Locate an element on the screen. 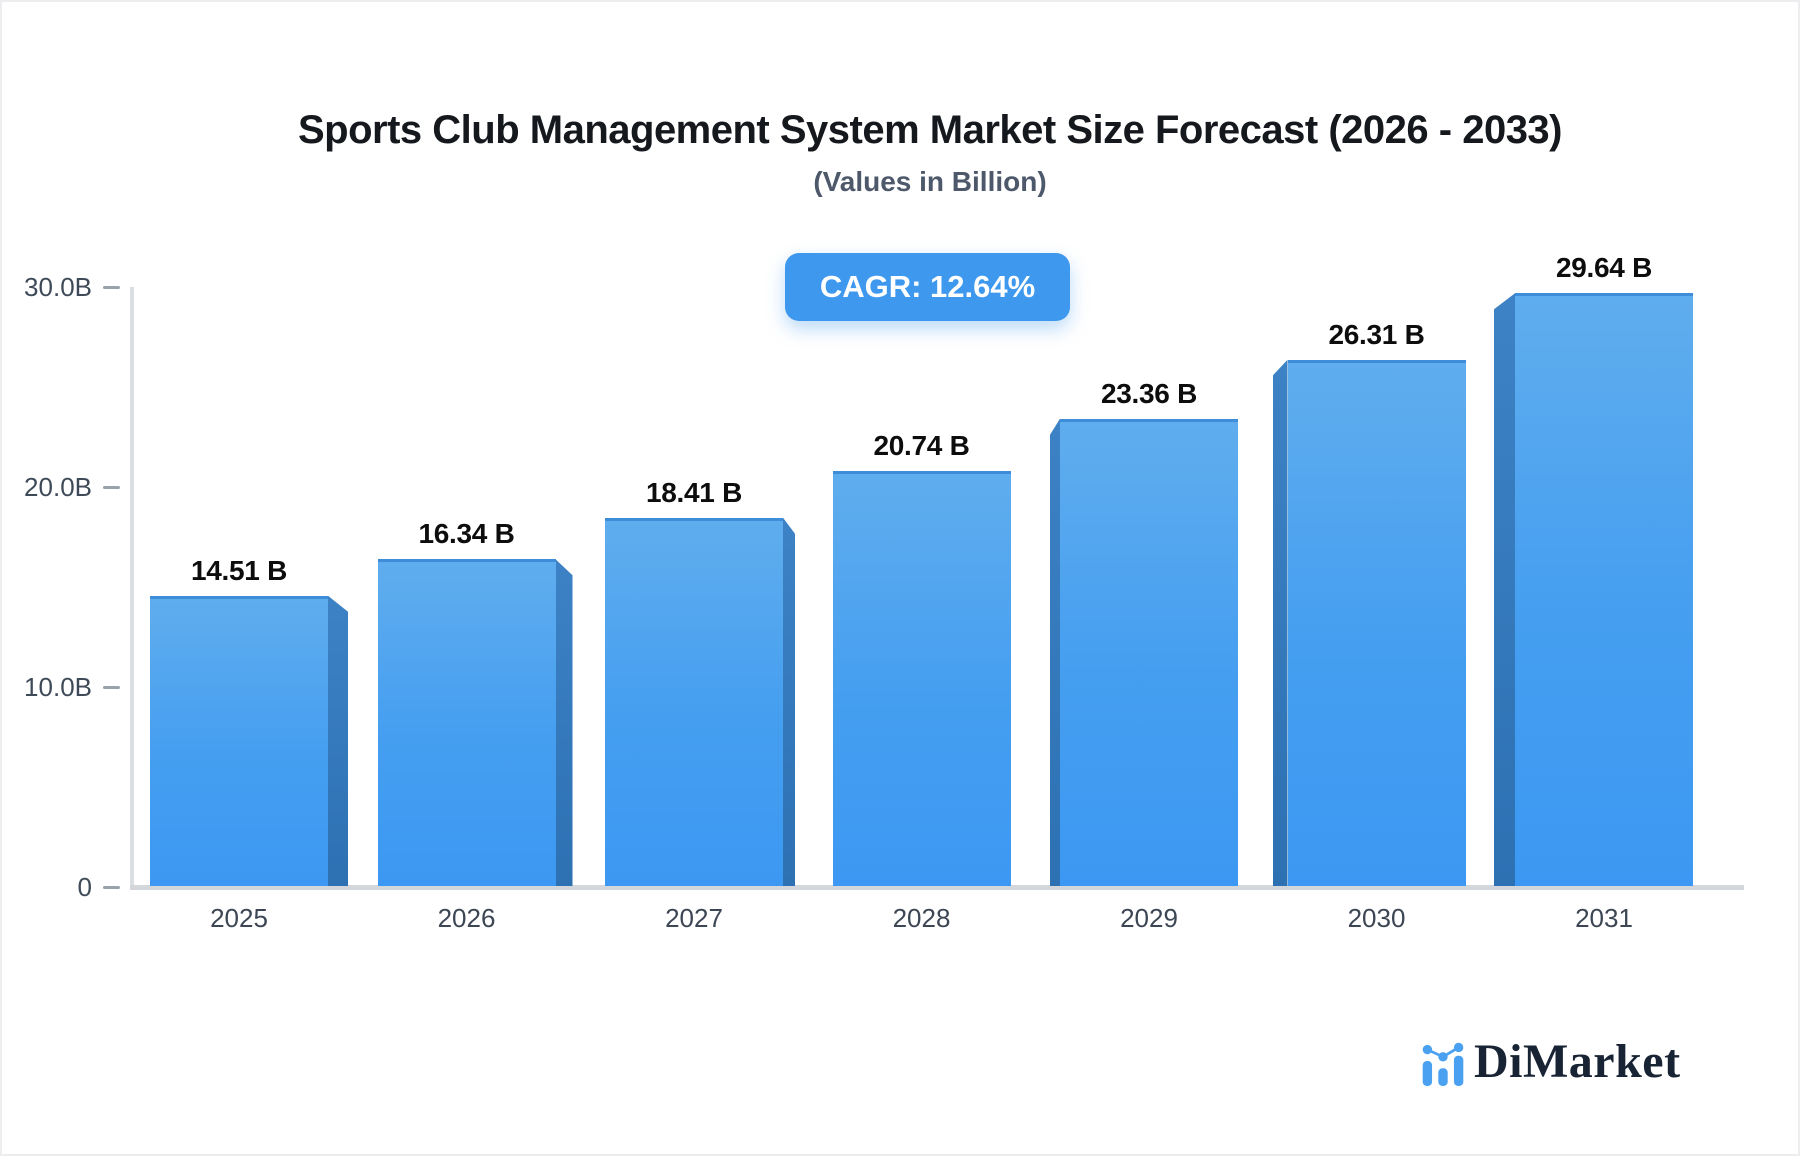 Image resolution: width=1800 pixels, height=1156 pixels. x-axis-label: 2030 is located at coordinates (1376, 918).